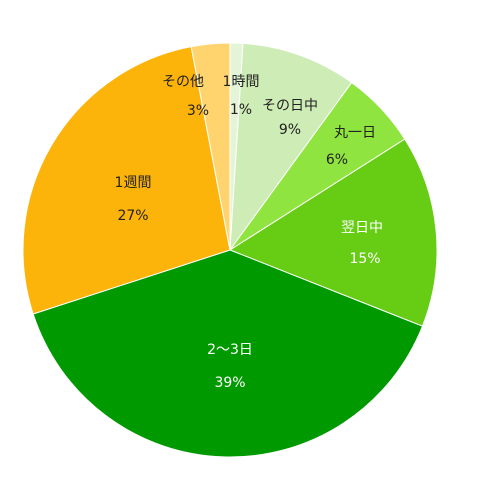  I want to click on value-label: 15%, so click(364, 259).